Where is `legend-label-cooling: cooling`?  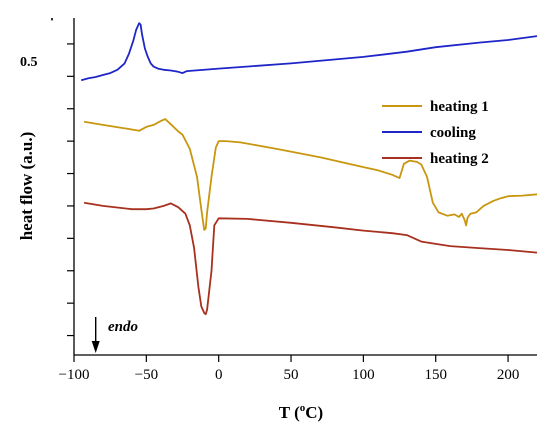
legend-label-cooling: cooling is located at coordinates (453, 133).